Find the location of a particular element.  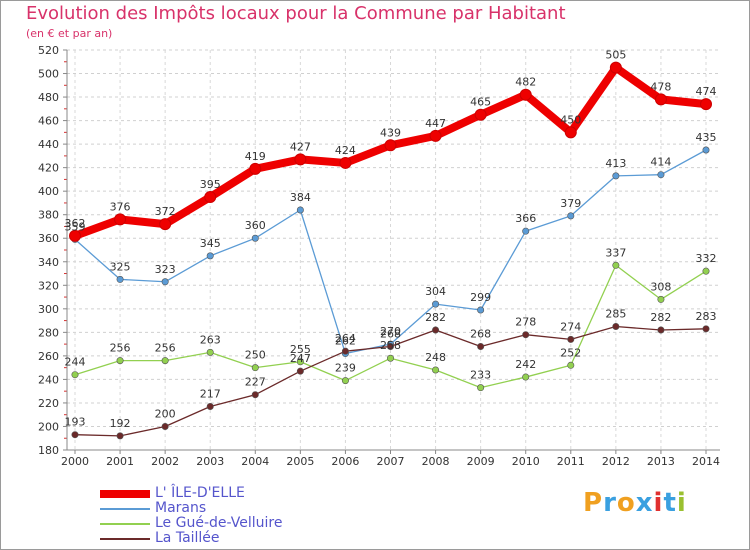

legend-item: Marans is located at coordinates (191, 508).